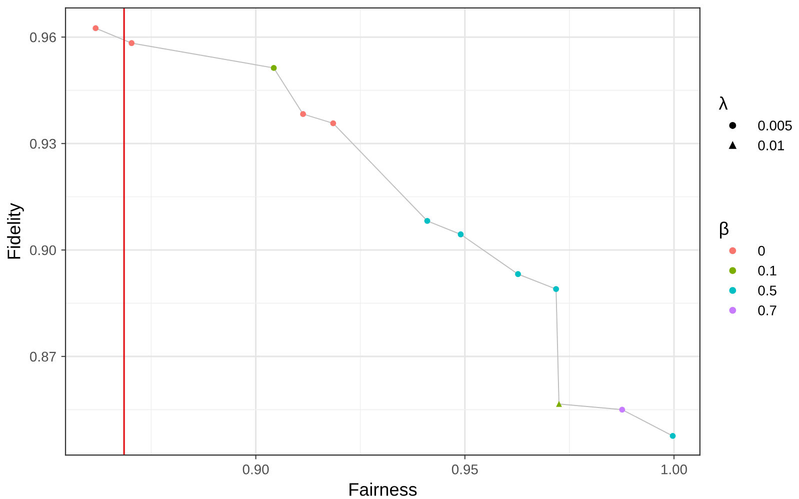 The width and height of the screenshot is (799, 499). What do you see at coordinates (775, 125) in the screenshot?
I see `text: 0.005` at bounding box center [775, 125].